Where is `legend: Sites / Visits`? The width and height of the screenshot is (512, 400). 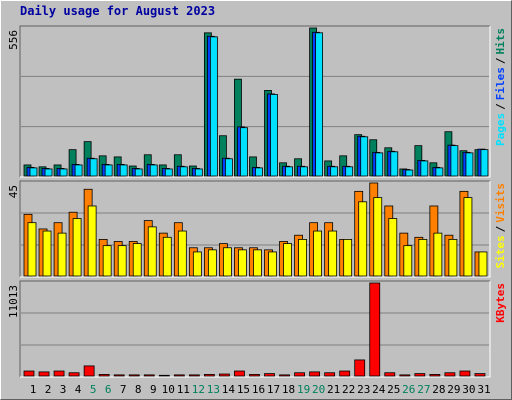
legend: Sites / Visits is located at coordinates (500, 226).